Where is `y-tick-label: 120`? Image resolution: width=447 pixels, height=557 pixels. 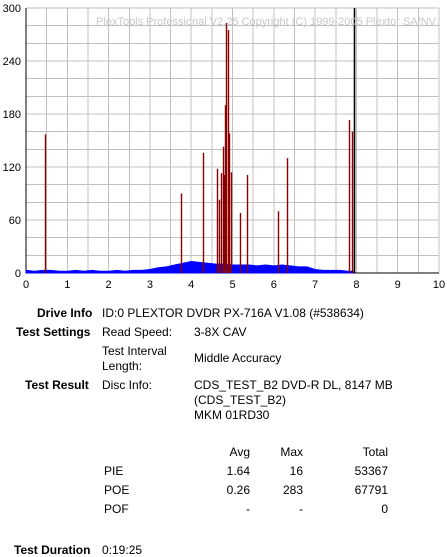 y-tick-label: 120 is located at coordinates (12, 168).